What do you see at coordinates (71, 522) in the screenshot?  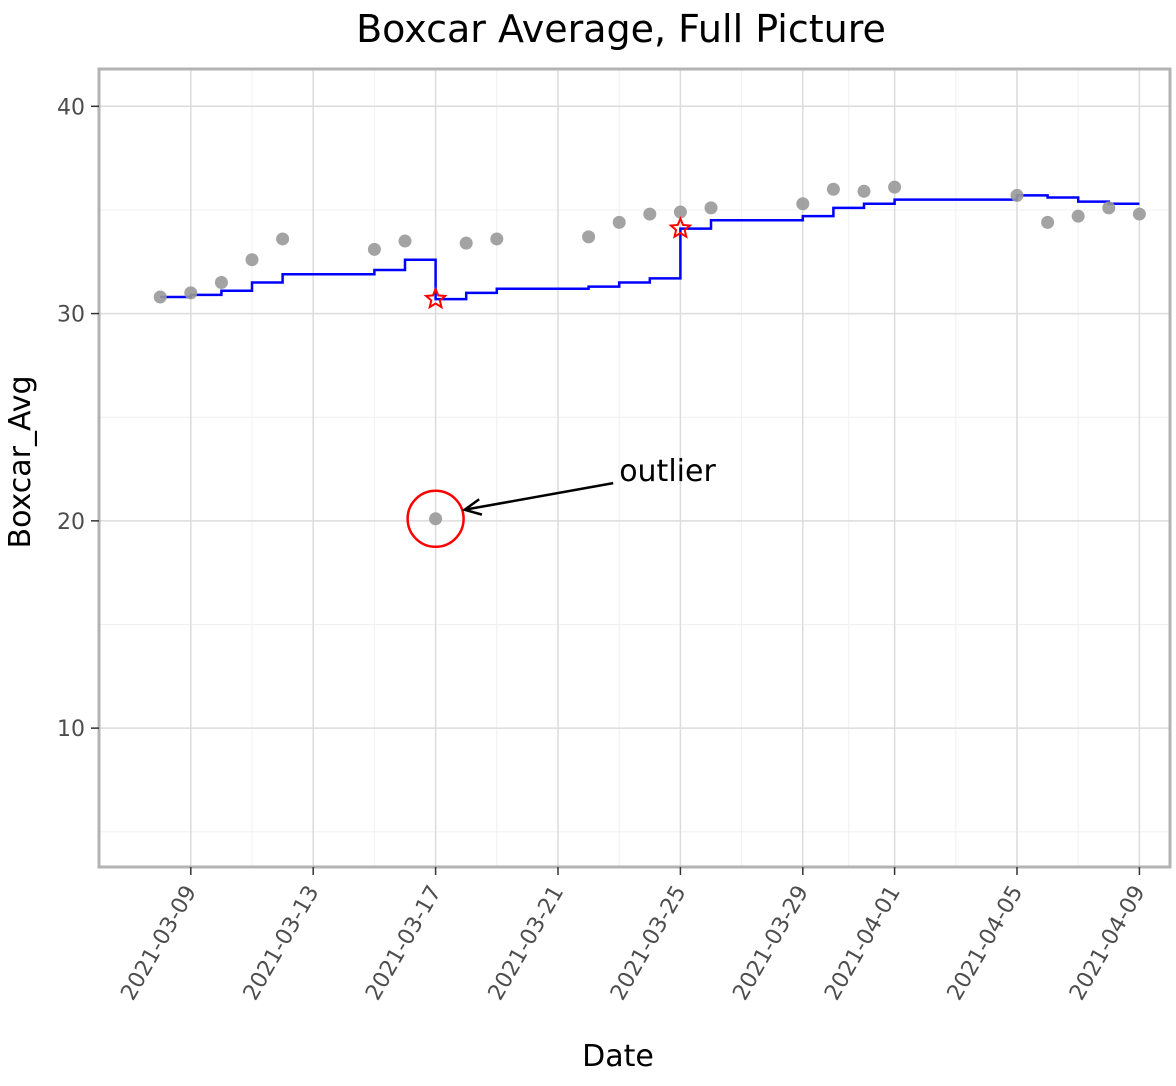 I see `y-tick-label: 20` at bounding box center [71, 522].